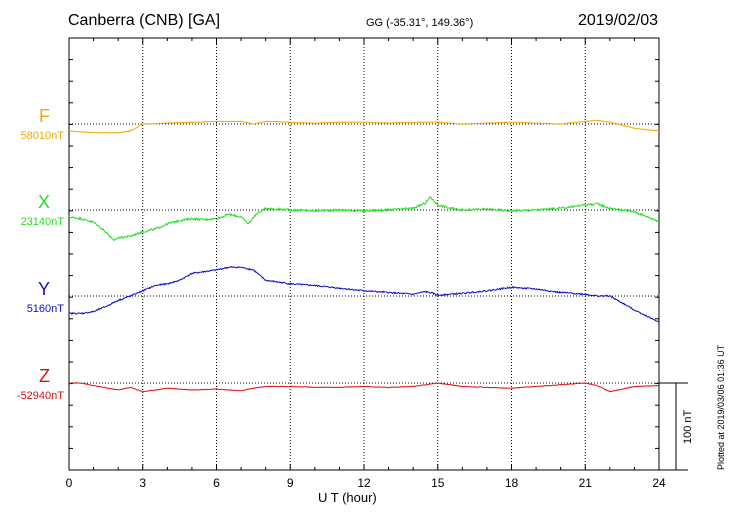 The image size is (730, 520). Describe the element at coordinates (673, 426) in the screenshot. I see `scale-bar` at that location.